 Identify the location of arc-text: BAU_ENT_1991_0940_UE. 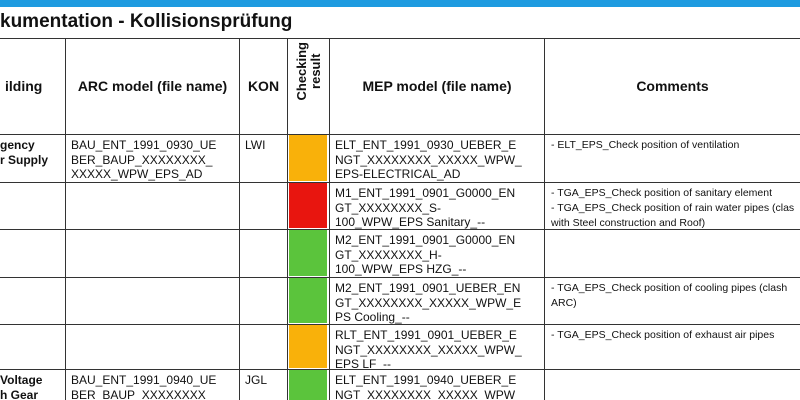
(144, 380).